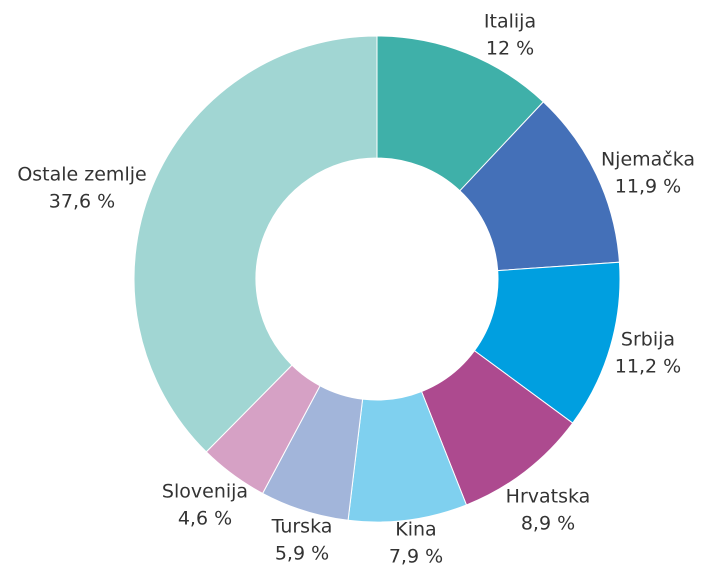  What do you see at coordinates (548, 497) in the screenshot?
I see `segment-label: Hrvatska` at bounding box center [548, 497].